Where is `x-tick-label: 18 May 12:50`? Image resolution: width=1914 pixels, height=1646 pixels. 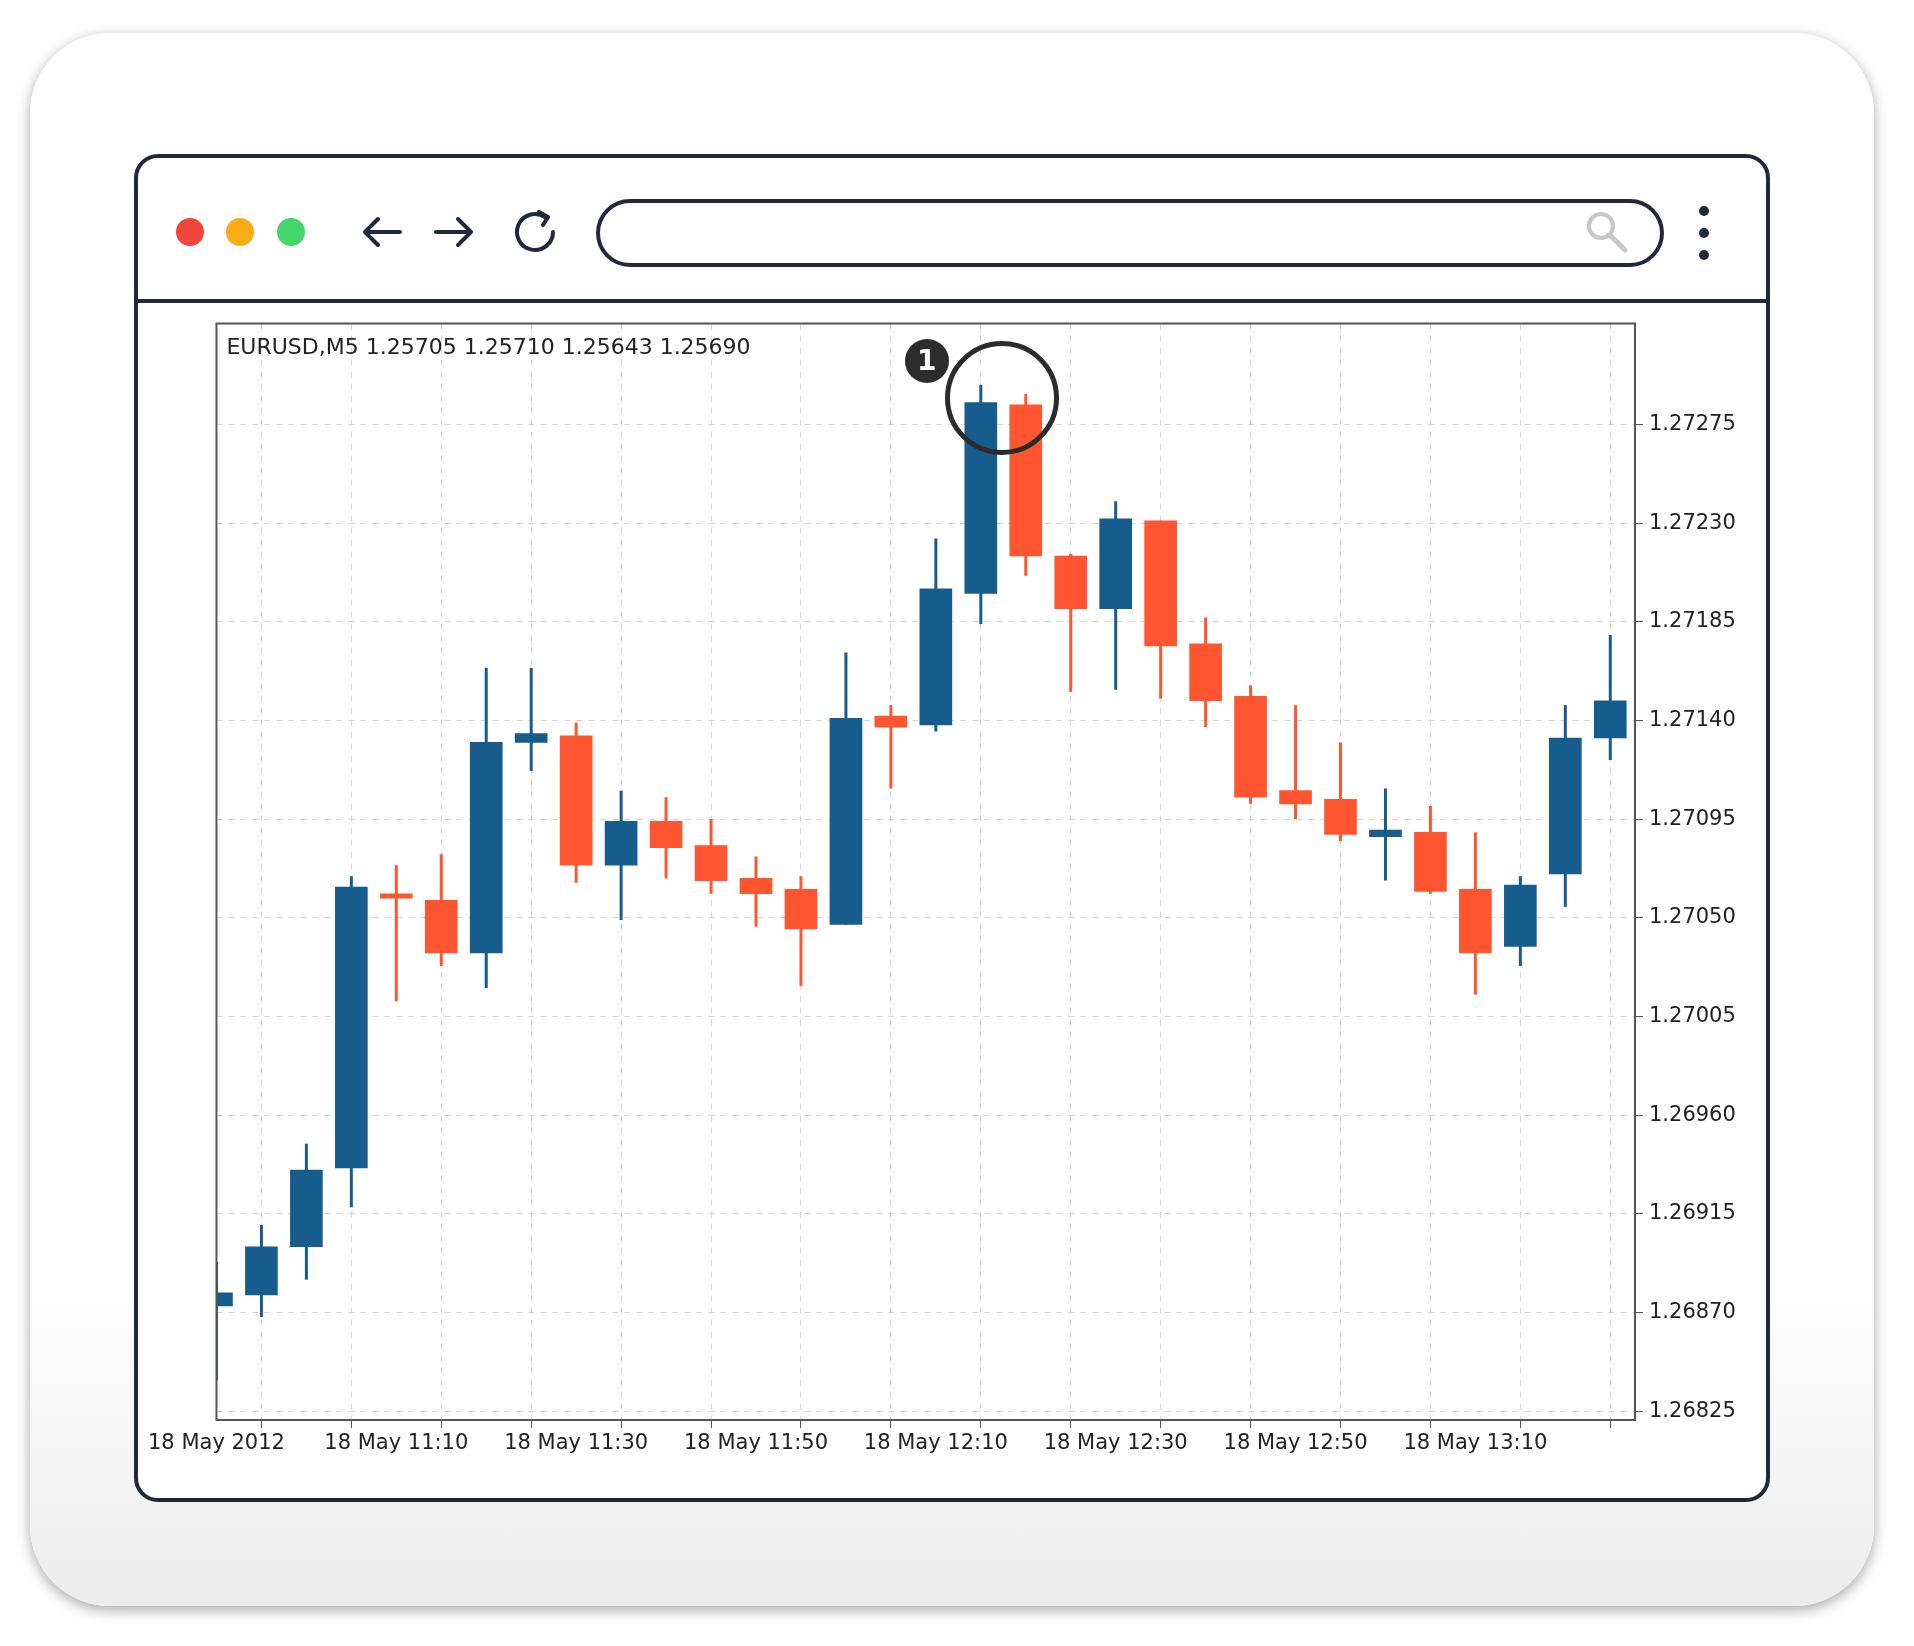 x-tick-label: 18 May 12:50 is located at coordinates (1295, 1442).